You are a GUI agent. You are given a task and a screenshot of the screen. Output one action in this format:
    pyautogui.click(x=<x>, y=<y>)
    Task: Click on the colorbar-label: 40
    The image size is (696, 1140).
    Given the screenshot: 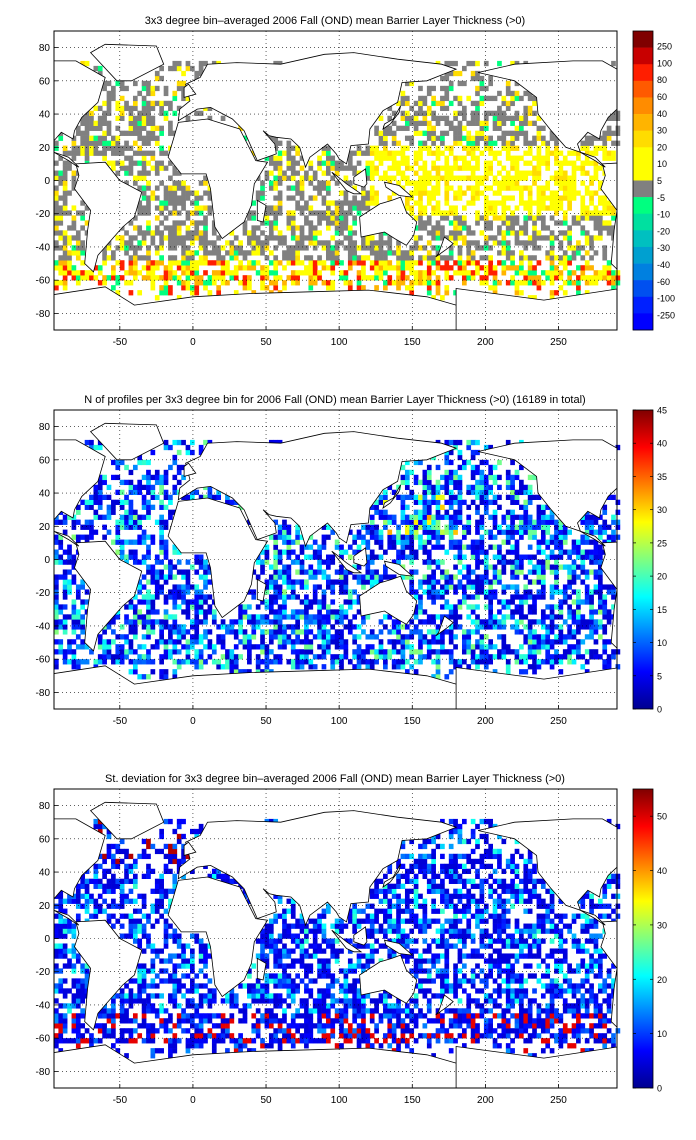 What is the action you would take?
    pyautogui.click(x=662, y=114)
    